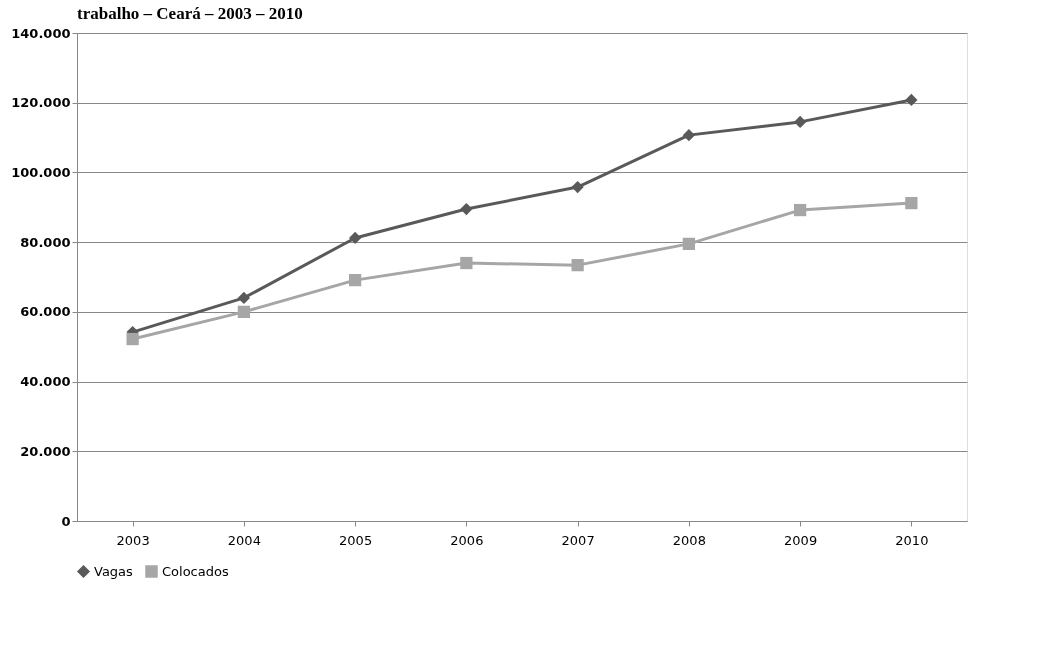  What do you see at coordinates (41, 172) in the screenshot?
I see `y-tick-label: 100.000` at bounding box center [41, 172].